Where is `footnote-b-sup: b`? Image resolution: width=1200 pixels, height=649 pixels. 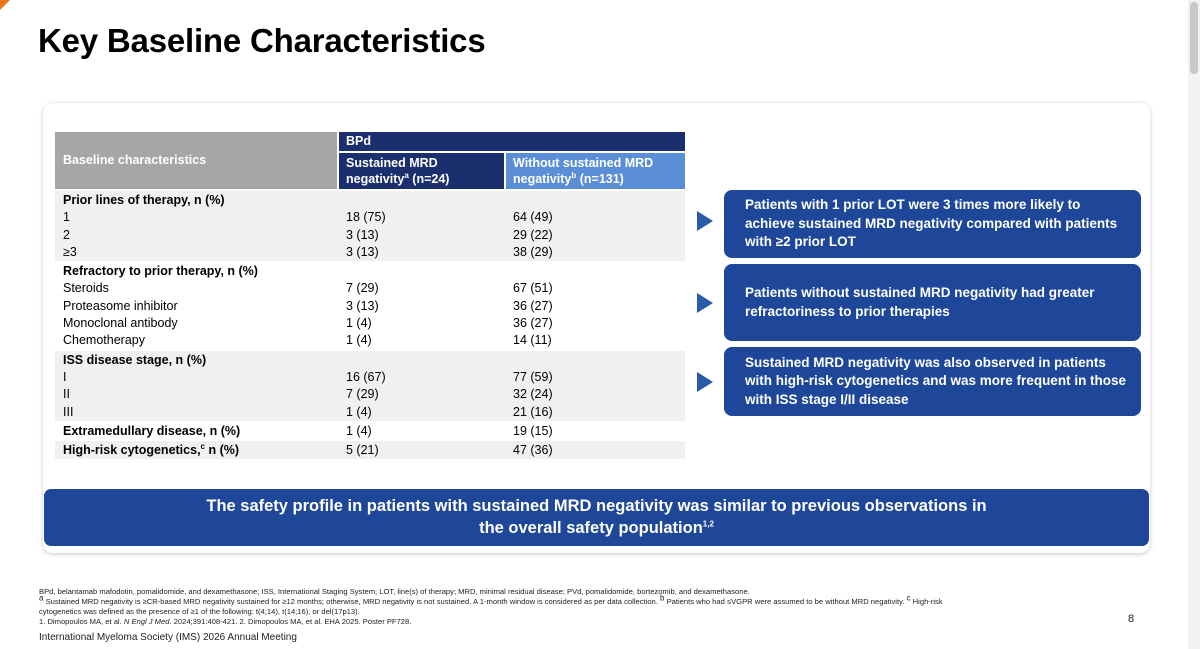
footnote-b-sup: b is located at coordinates (662, 598).